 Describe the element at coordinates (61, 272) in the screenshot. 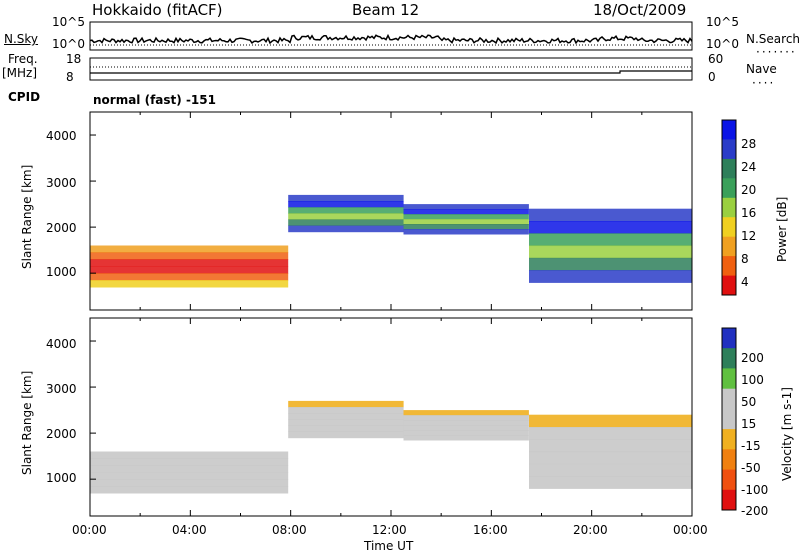

I see `power-ytick-1000: 1000` at that location.